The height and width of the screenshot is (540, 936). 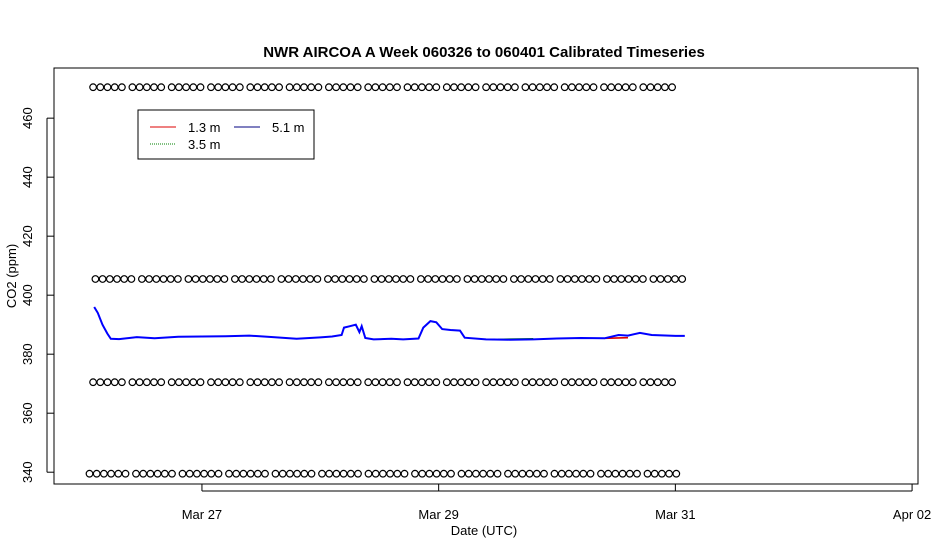 I want to click on x-tick-label: Mar 29, so click(x=438, y=514).